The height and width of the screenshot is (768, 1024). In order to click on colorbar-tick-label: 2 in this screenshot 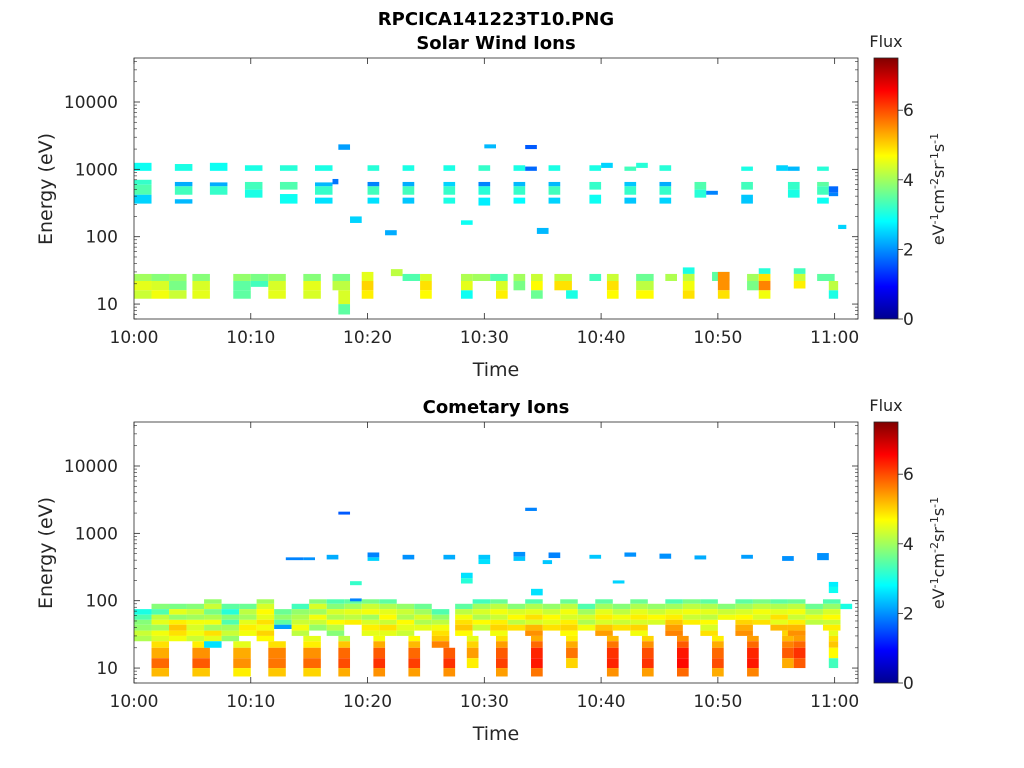, I will do `click(908, 250)`.